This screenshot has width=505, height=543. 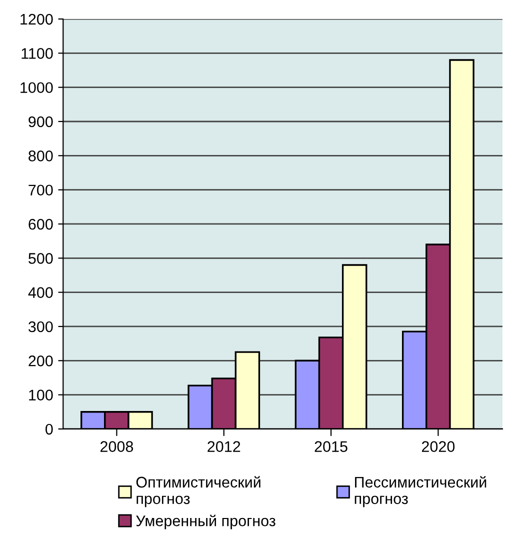 I want to click on x-tick-label: 2012, so click(x=224, y=446).